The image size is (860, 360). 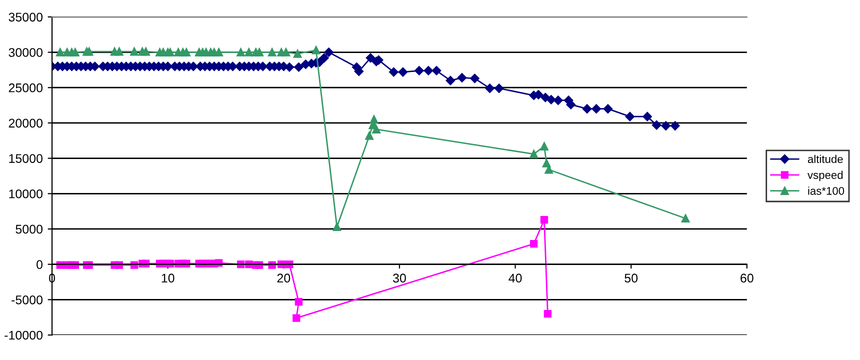 What do you see at coordinates (26, 158) in the screenshot?
I see `y-tick-label: 15000` at bounding box center [26, 158].